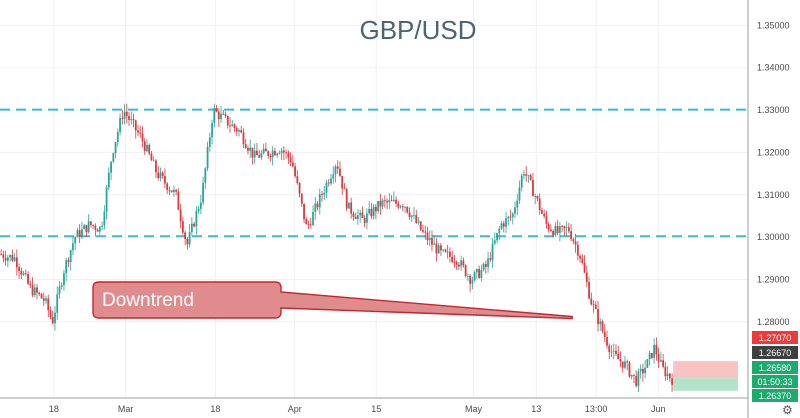 This screenshot has width=800, height=418. I want to click on price-tags: 1.27070 1.26670 1.26580 01:50:33 1.26370, so click(775, 366).